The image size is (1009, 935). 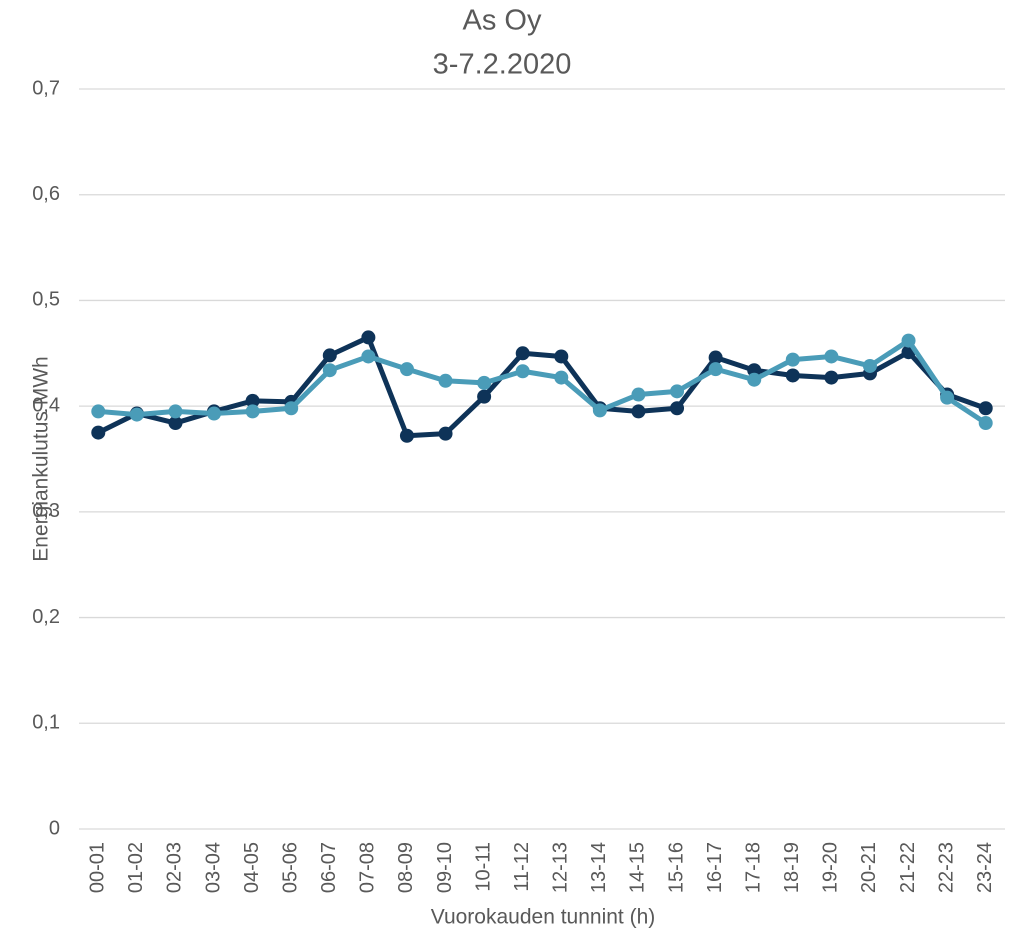 What do you see at coordinates (252, 867) in the screenshot?
I see `x-tick-label: 04-05` at bounding box center [252, 867].